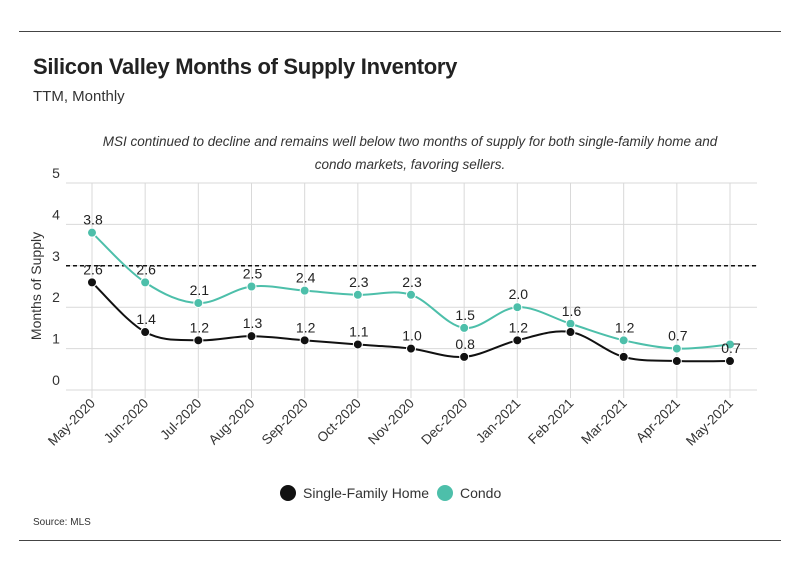  I want to click on y-tick-label: 3, so click(56, 256).